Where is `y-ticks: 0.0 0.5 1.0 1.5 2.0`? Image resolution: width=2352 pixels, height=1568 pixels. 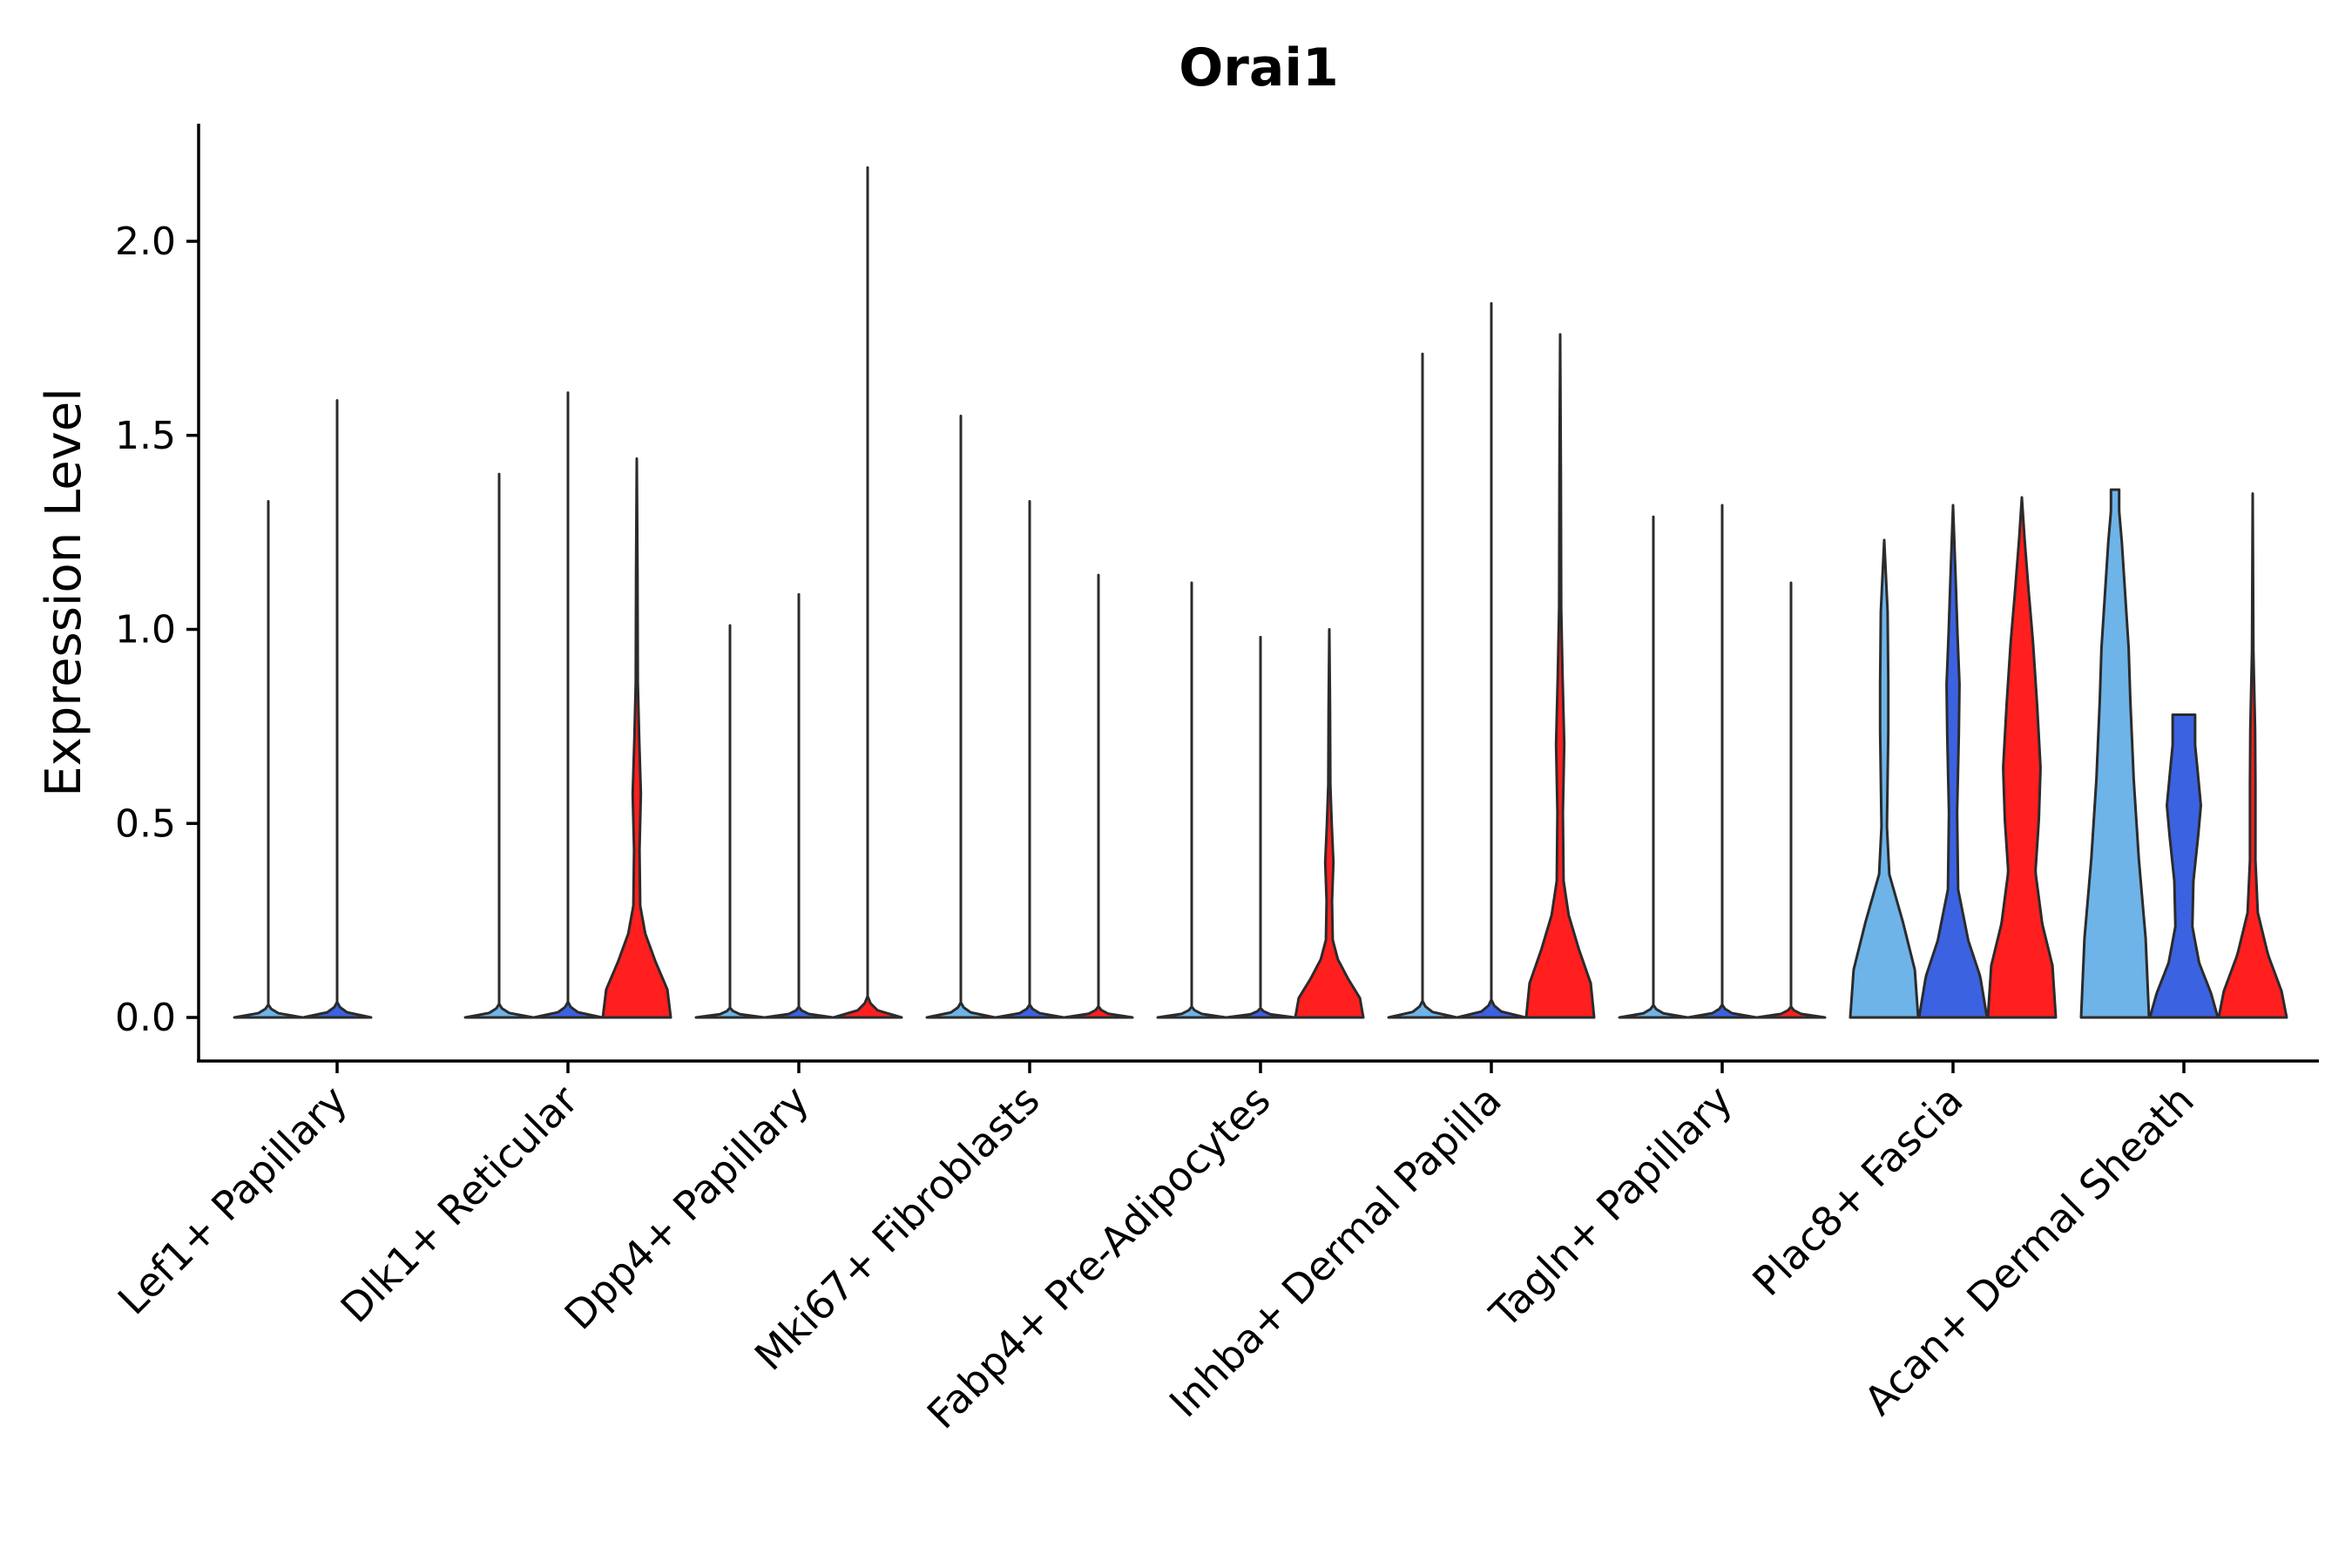
y-ticks: 0.0 0.5 1.0 1.5 2.0 is located at coordinates (157, 630).